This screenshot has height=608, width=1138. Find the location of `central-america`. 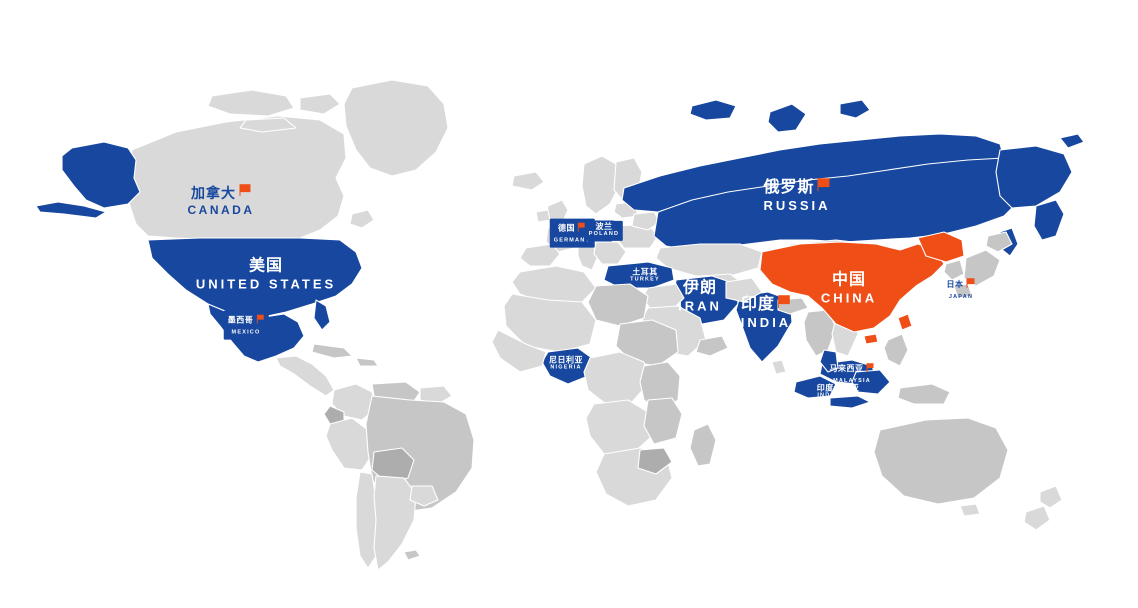

central-america is located at coordinates (305, 376).